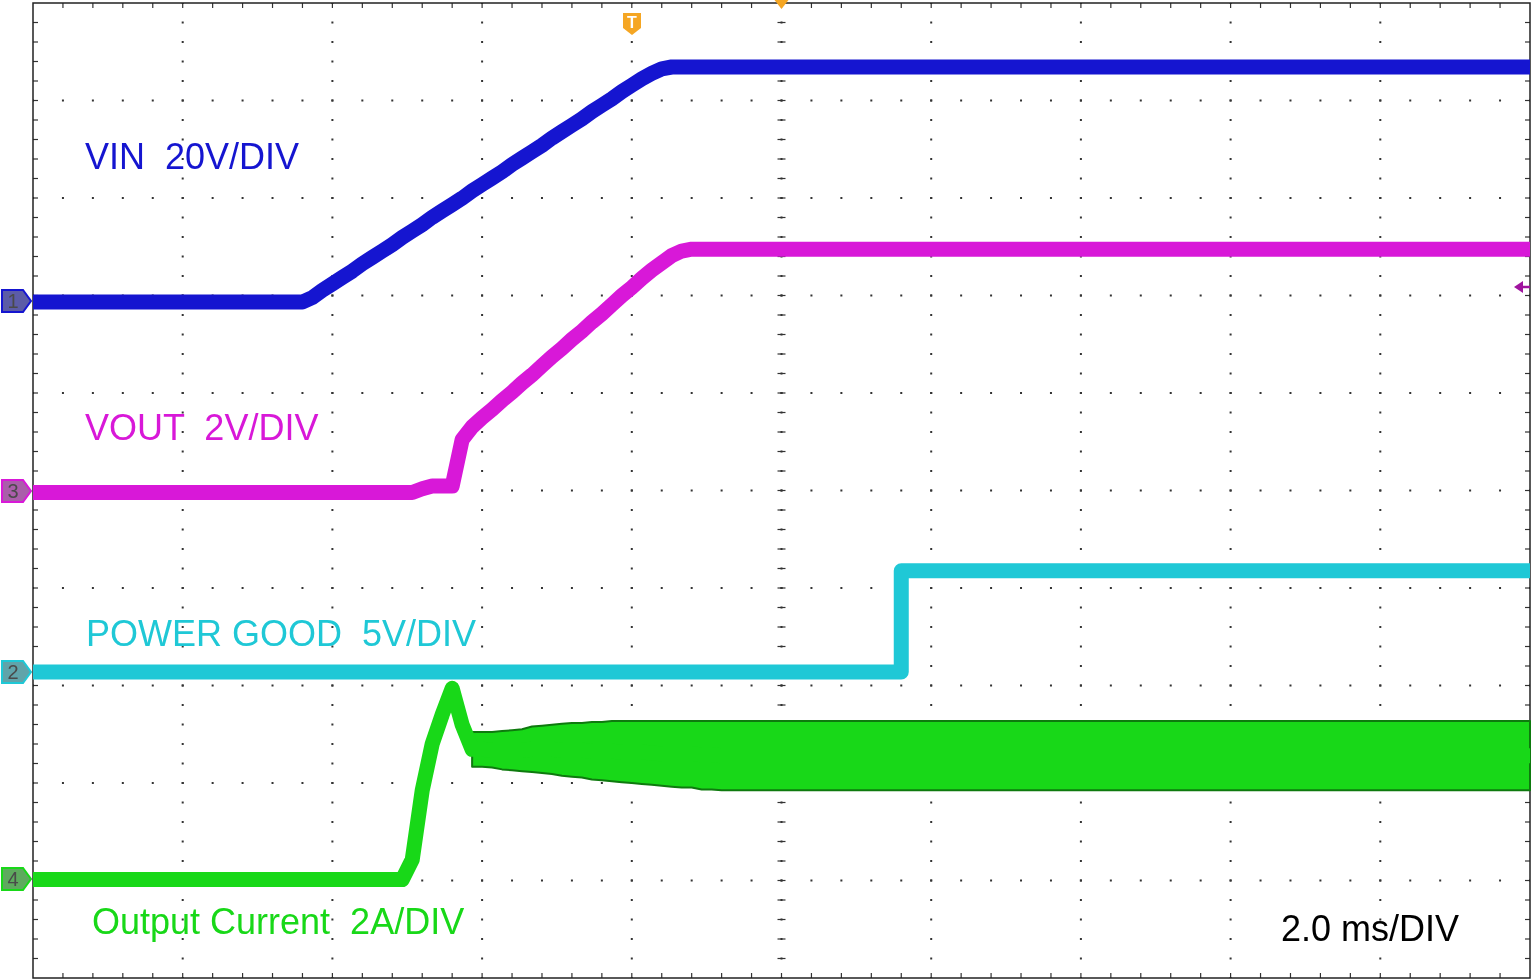  I want to click on annotation: 2.0 ms/DIV, so click(1370, 928).